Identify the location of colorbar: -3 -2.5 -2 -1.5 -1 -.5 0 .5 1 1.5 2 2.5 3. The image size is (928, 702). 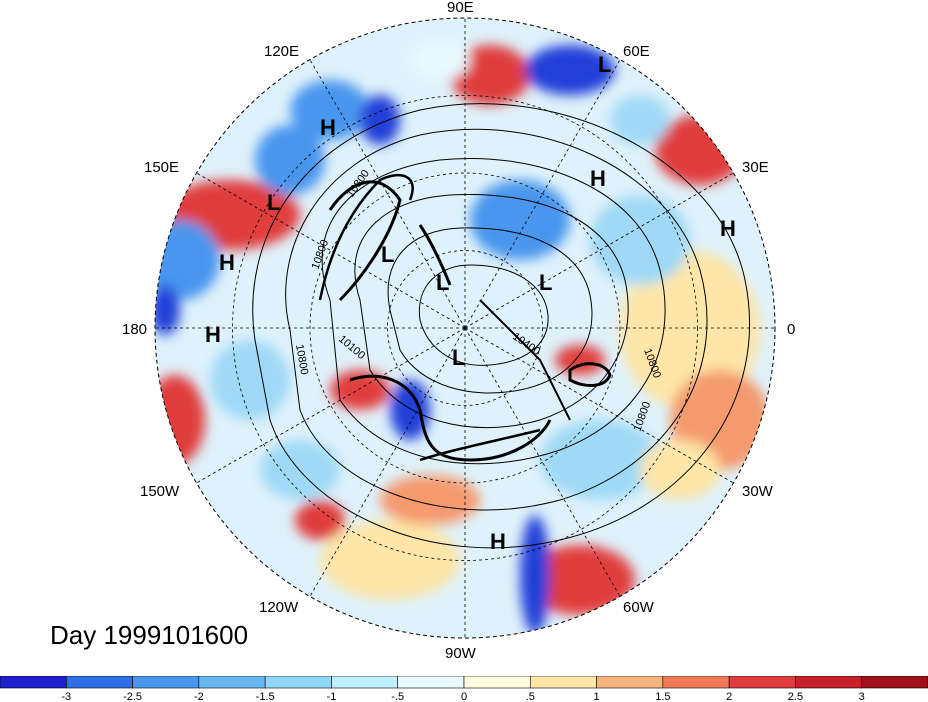
(464, 689).